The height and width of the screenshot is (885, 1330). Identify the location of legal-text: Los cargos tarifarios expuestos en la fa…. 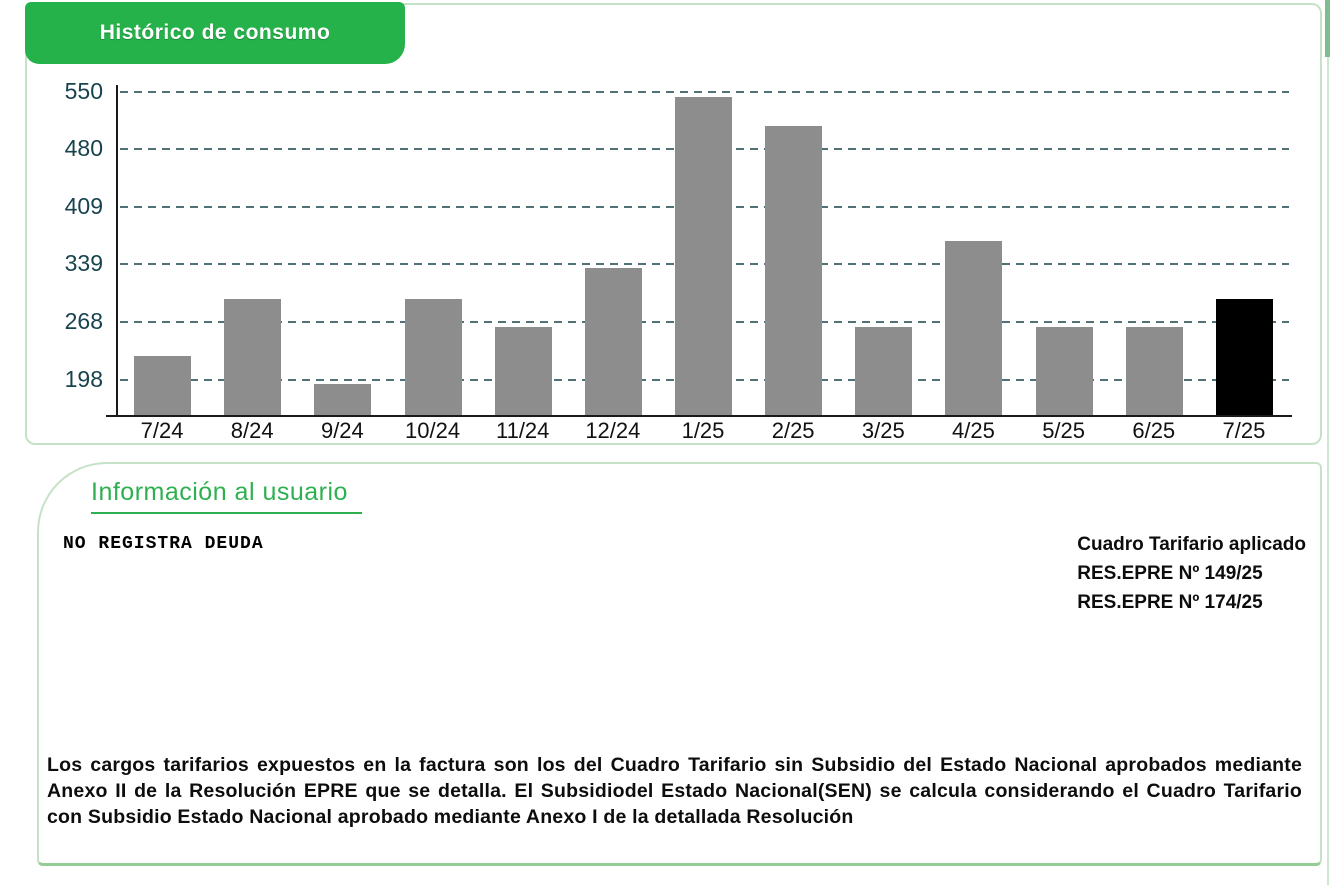
(674, 791).